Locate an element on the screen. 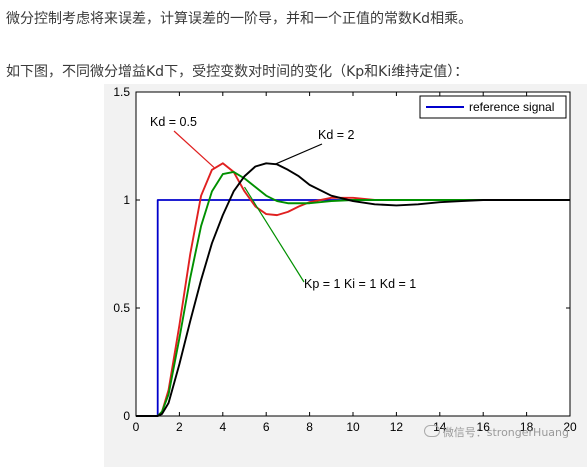  x-tick-label: 0 is located at coordinates (136, 427).